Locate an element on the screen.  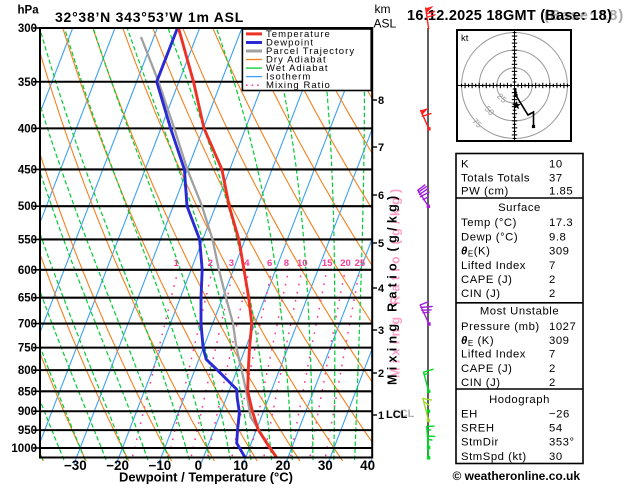
svg-text: Most Unstable is located at coordinates (519, 312).